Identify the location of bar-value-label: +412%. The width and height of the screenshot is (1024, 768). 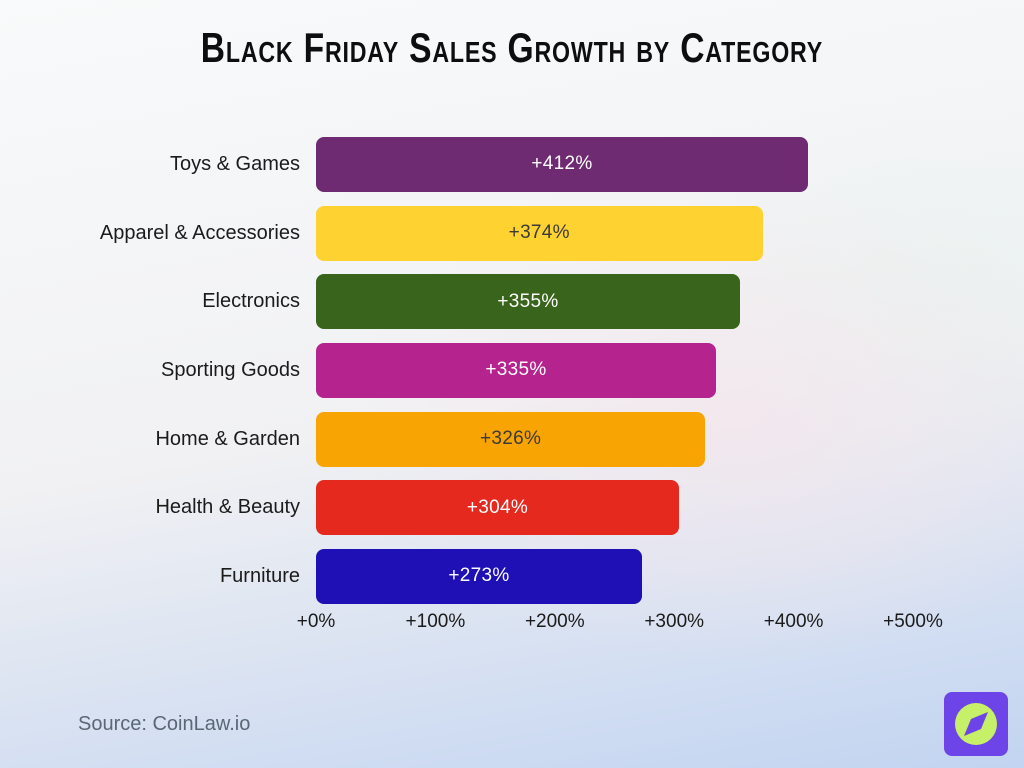
(562, 164).